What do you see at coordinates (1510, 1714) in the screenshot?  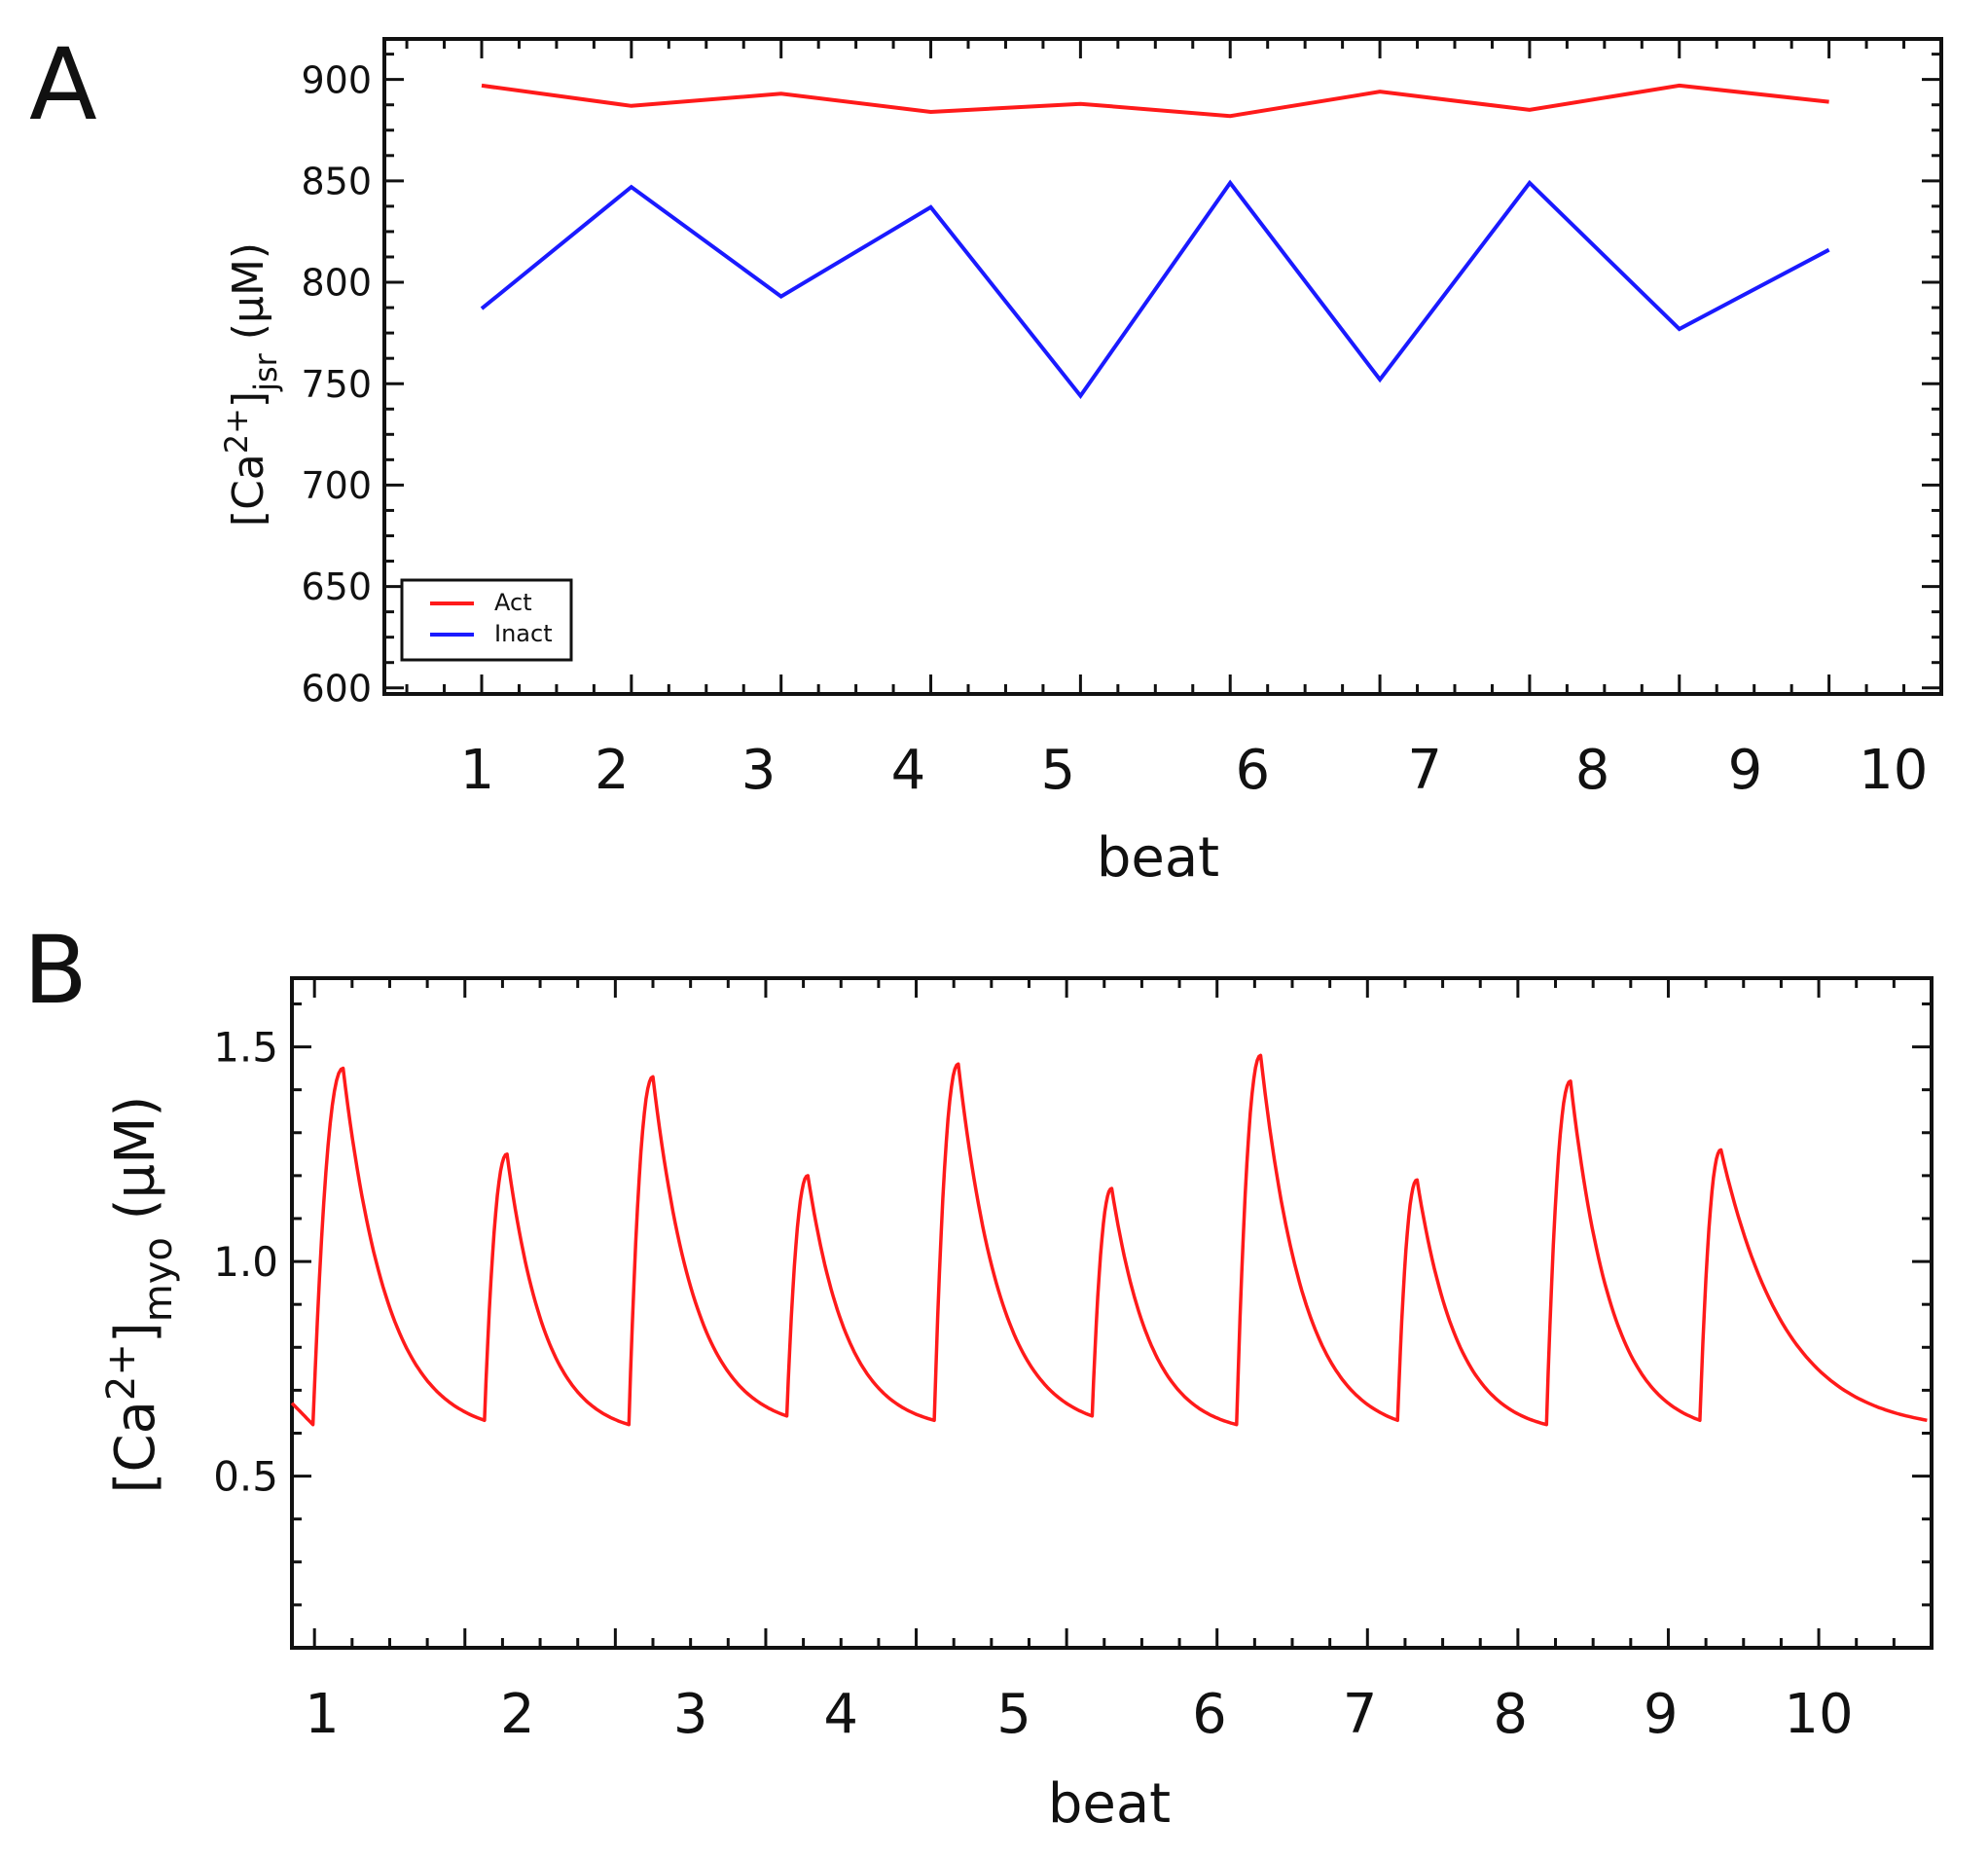 I see `panel-b-x-tick-label: 8` at bounding box center [1510, 1714].